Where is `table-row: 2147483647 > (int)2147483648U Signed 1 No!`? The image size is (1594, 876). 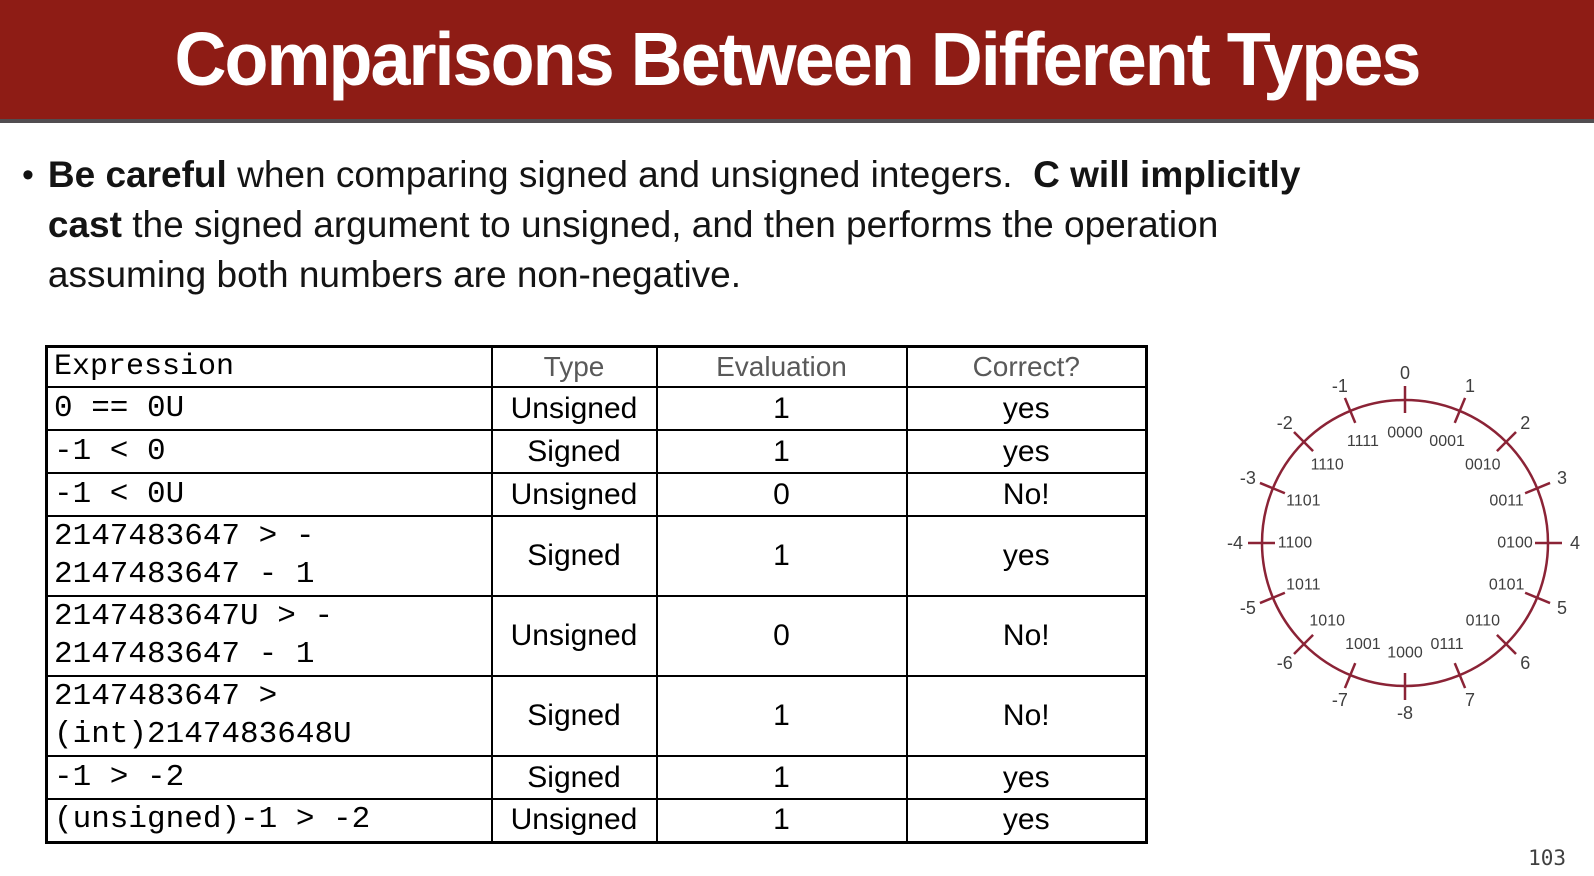 table-row: 2147483647 > (int)2147483648U Signed 1 No! is located at coordinates (596, 716).